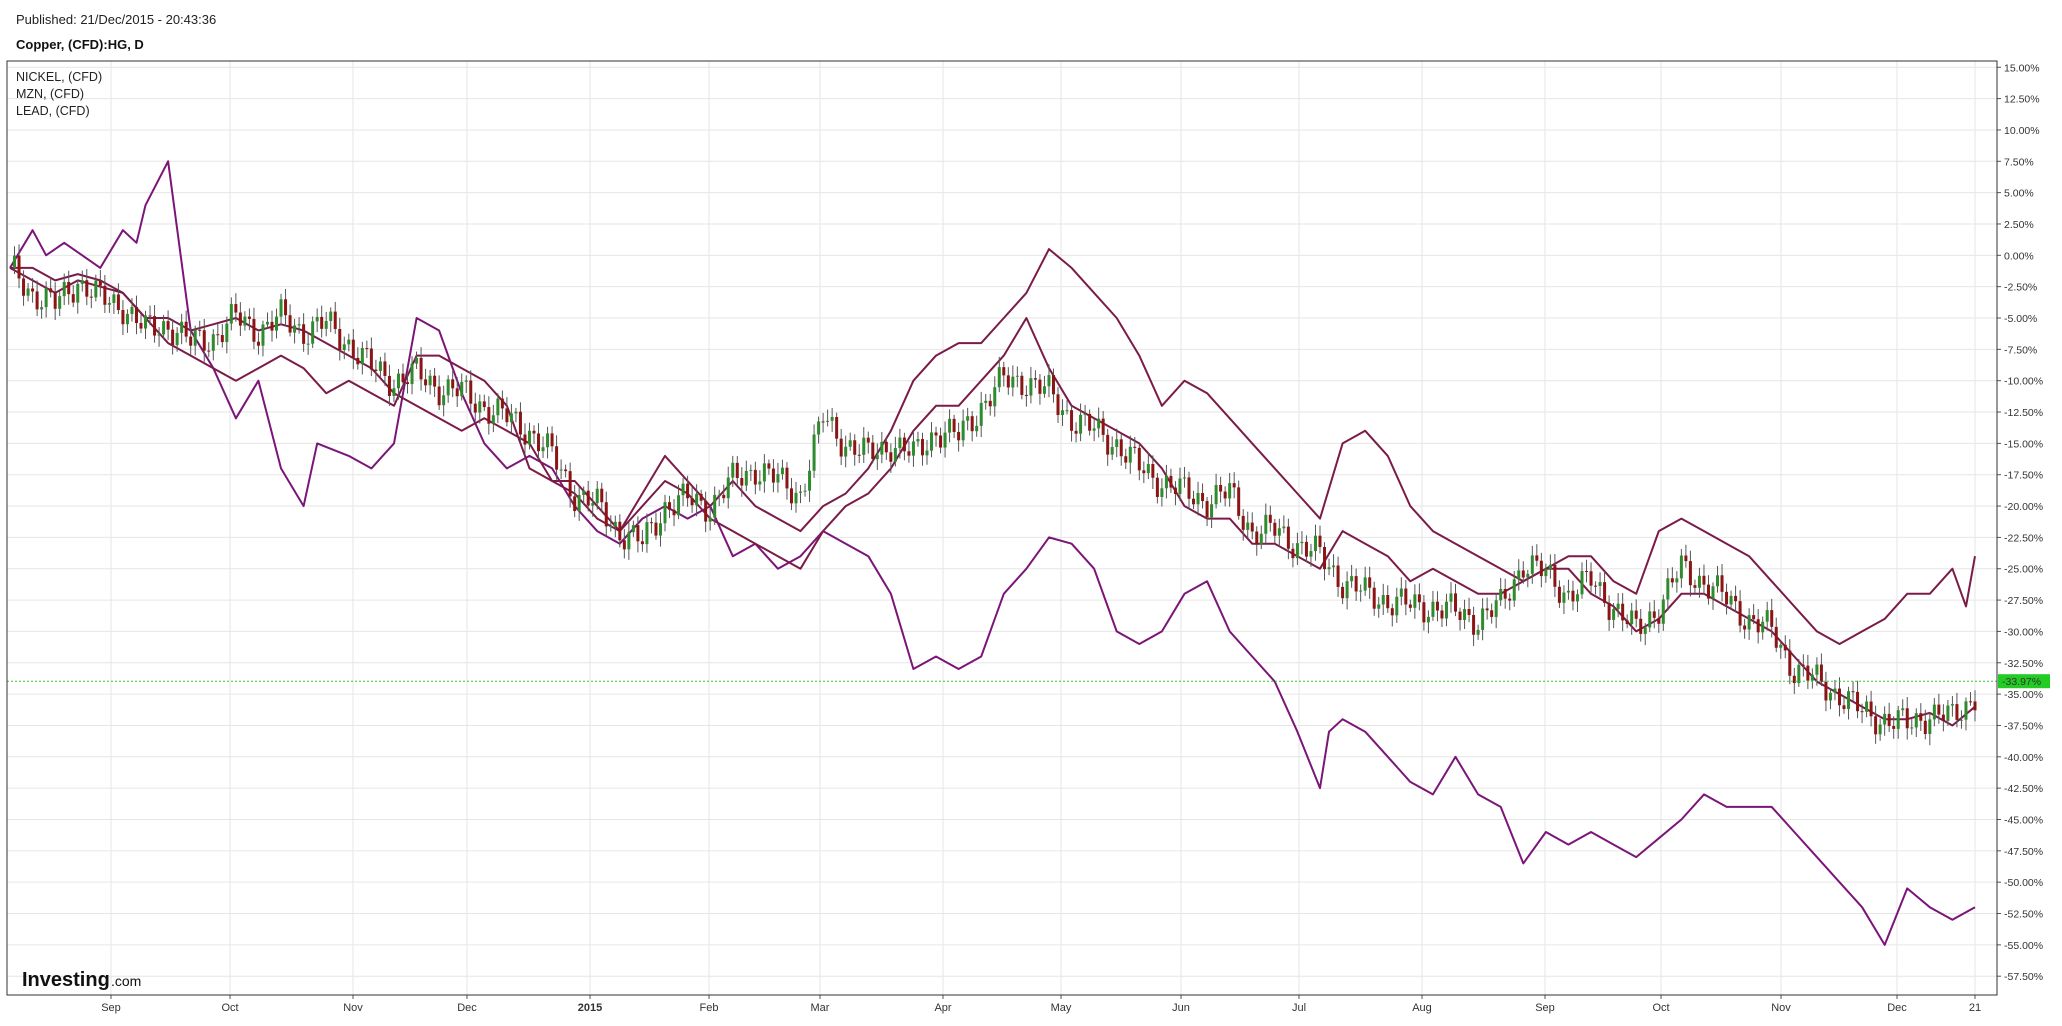 This screenshot has width=2062, height=1026. I want to click on y-tick-label: -5.00%, so click(2020, 319).